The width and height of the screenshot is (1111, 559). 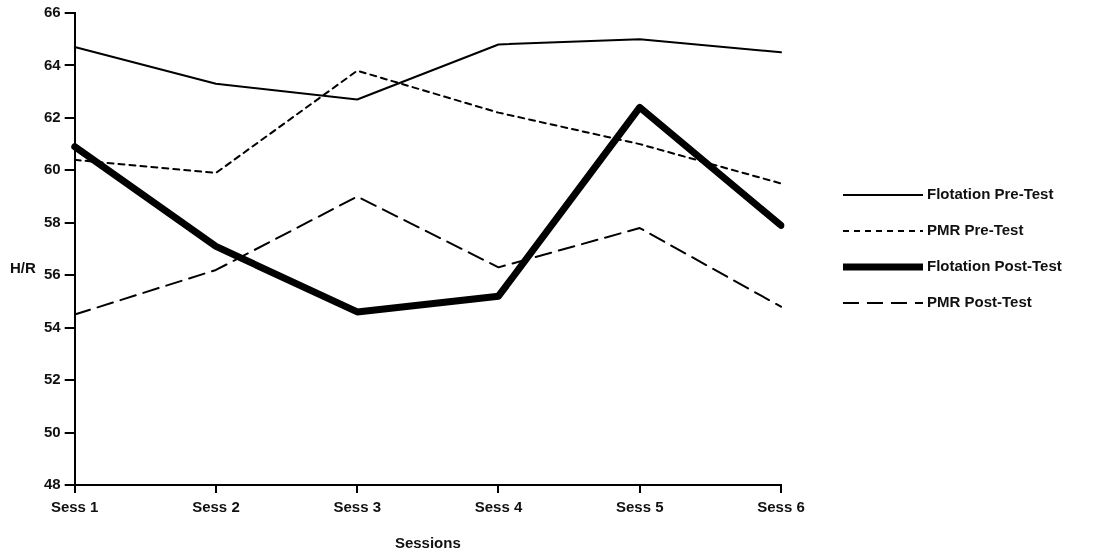 What do you see at coordinates (427, 543) in the screenshot?
I see `x-axis-title: Sessions` at bounding box center [427, 543].